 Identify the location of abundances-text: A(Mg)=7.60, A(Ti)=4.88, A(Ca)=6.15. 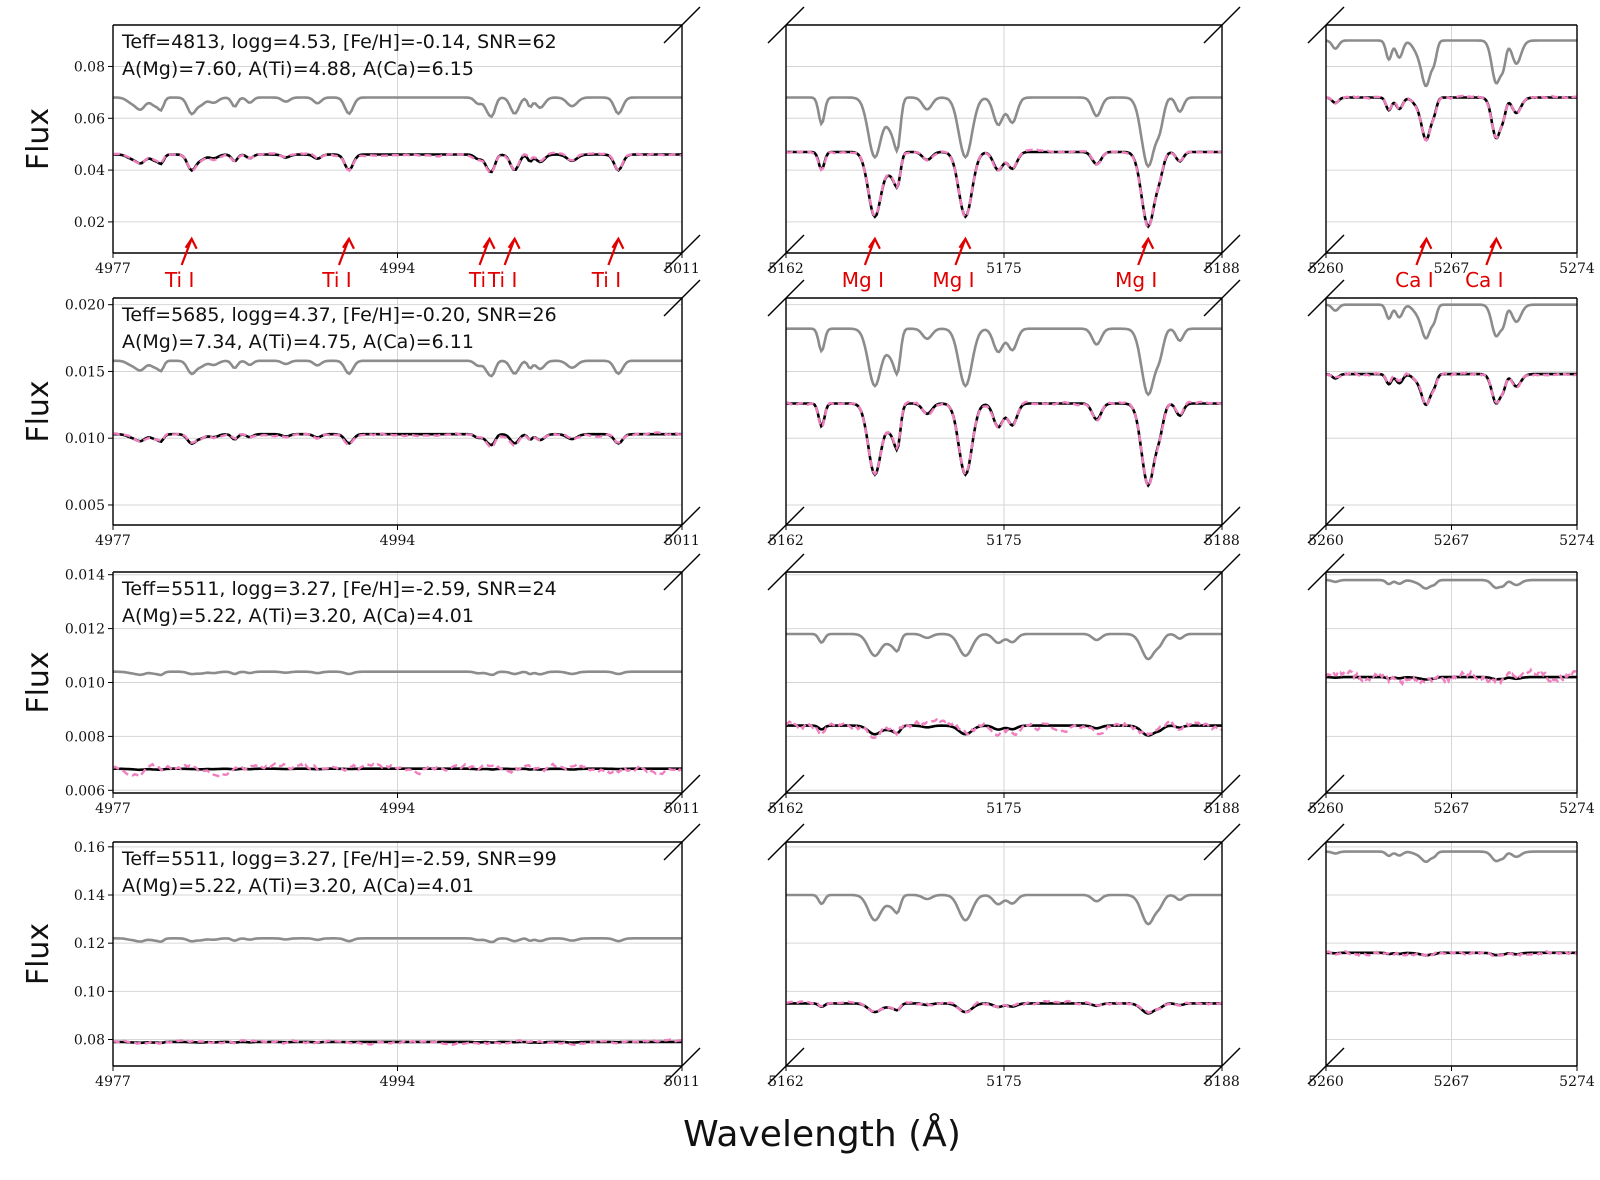
(298, 69).